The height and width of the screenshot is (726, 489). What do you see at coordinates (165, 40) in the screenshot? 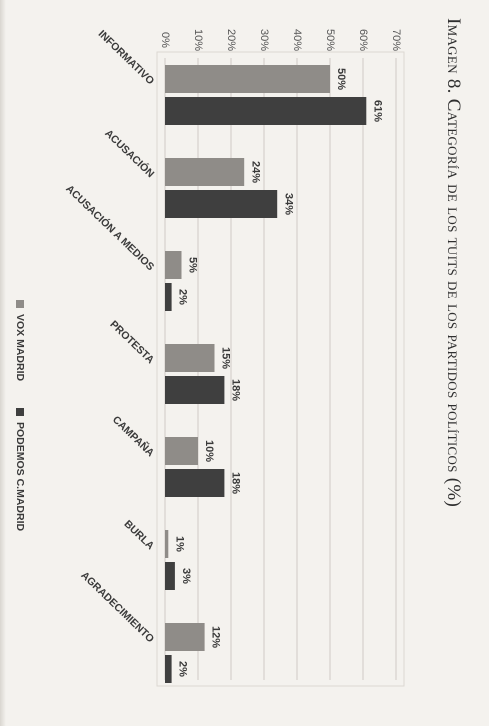
I see `tick-label: 0%` at bounding box center [165, 40].